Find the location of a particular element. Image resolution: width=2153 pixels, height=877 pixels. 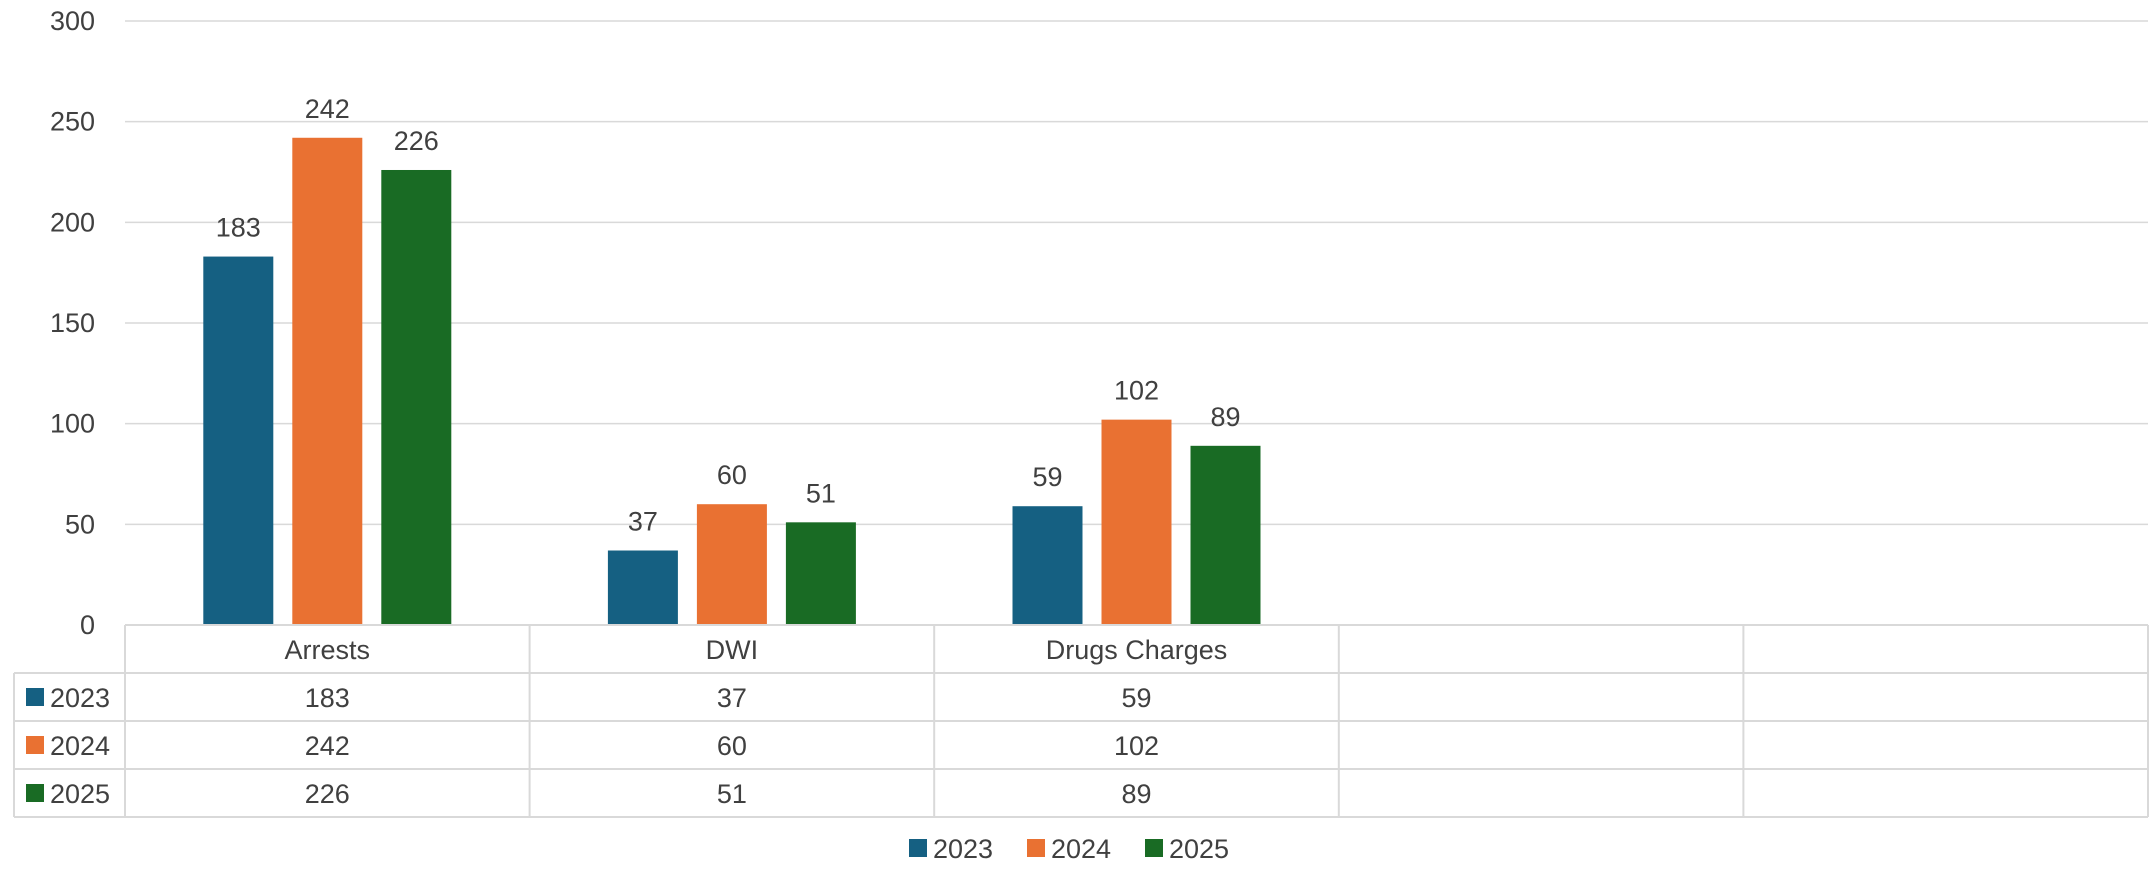

y-tick-label: 50 is located at coordinates (80, 524).